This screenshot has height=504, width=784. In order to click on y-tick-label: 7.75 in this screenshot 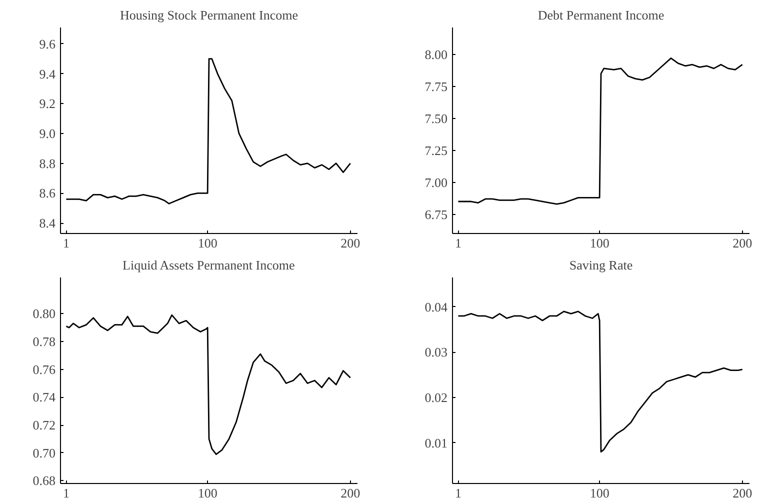, I will do `click(436, 86)`.